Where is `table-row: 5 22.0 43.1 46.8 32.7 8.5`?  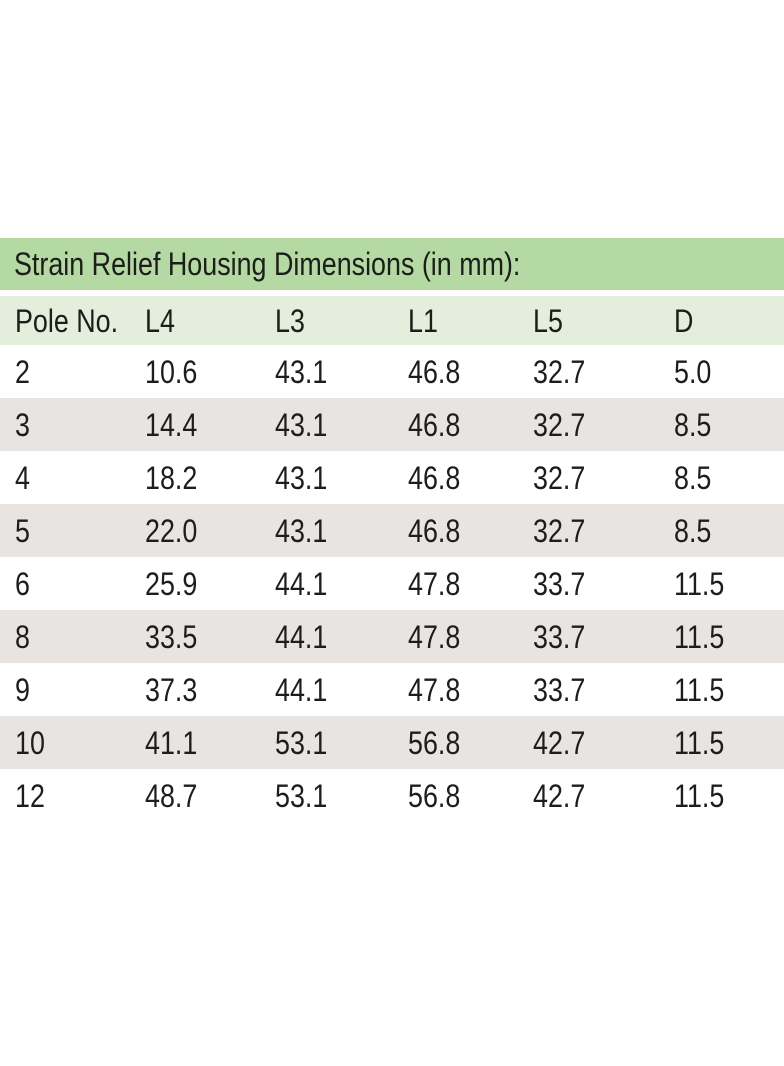 table-row: 5 22.0 43.1 46.8 32.7 8.5 is located at coordinates (392, 530).